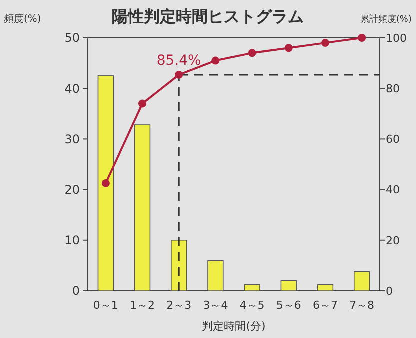  What do you see at coordinates (393, 89) in the screenshot?
I see `y2-tick-label: 80` at bounding box center [393, 89].